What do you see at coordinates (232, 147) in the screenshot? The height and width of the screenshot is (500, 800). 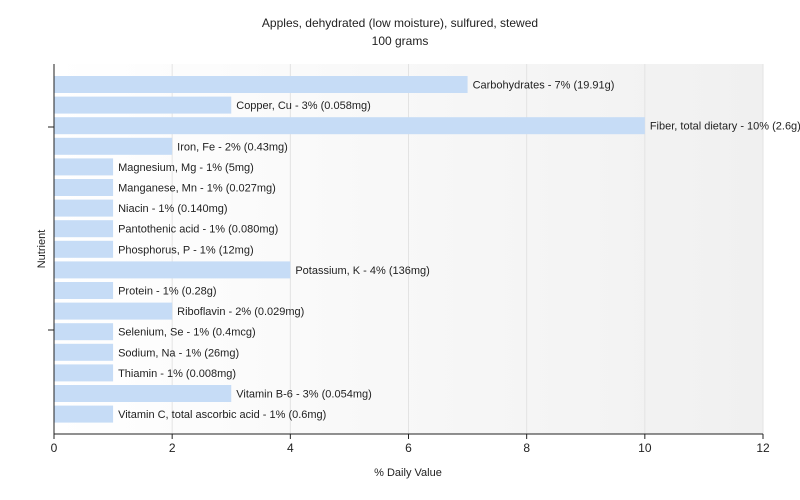 I see `bar-label: Iron, Fe - 2% (0.43mg)` at bounding box center [232, 147].